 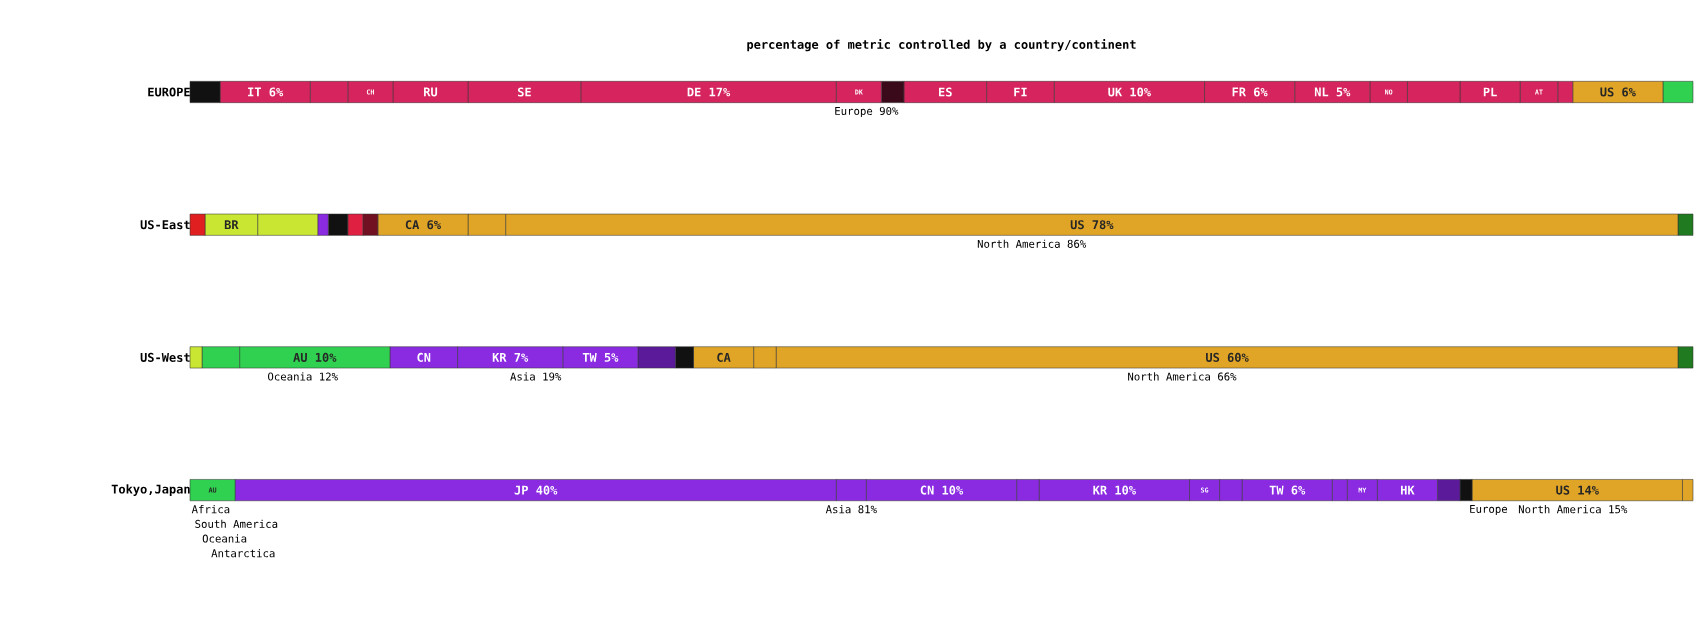 I want to click on data-label: AU 10%, so click(x=315, y=357).